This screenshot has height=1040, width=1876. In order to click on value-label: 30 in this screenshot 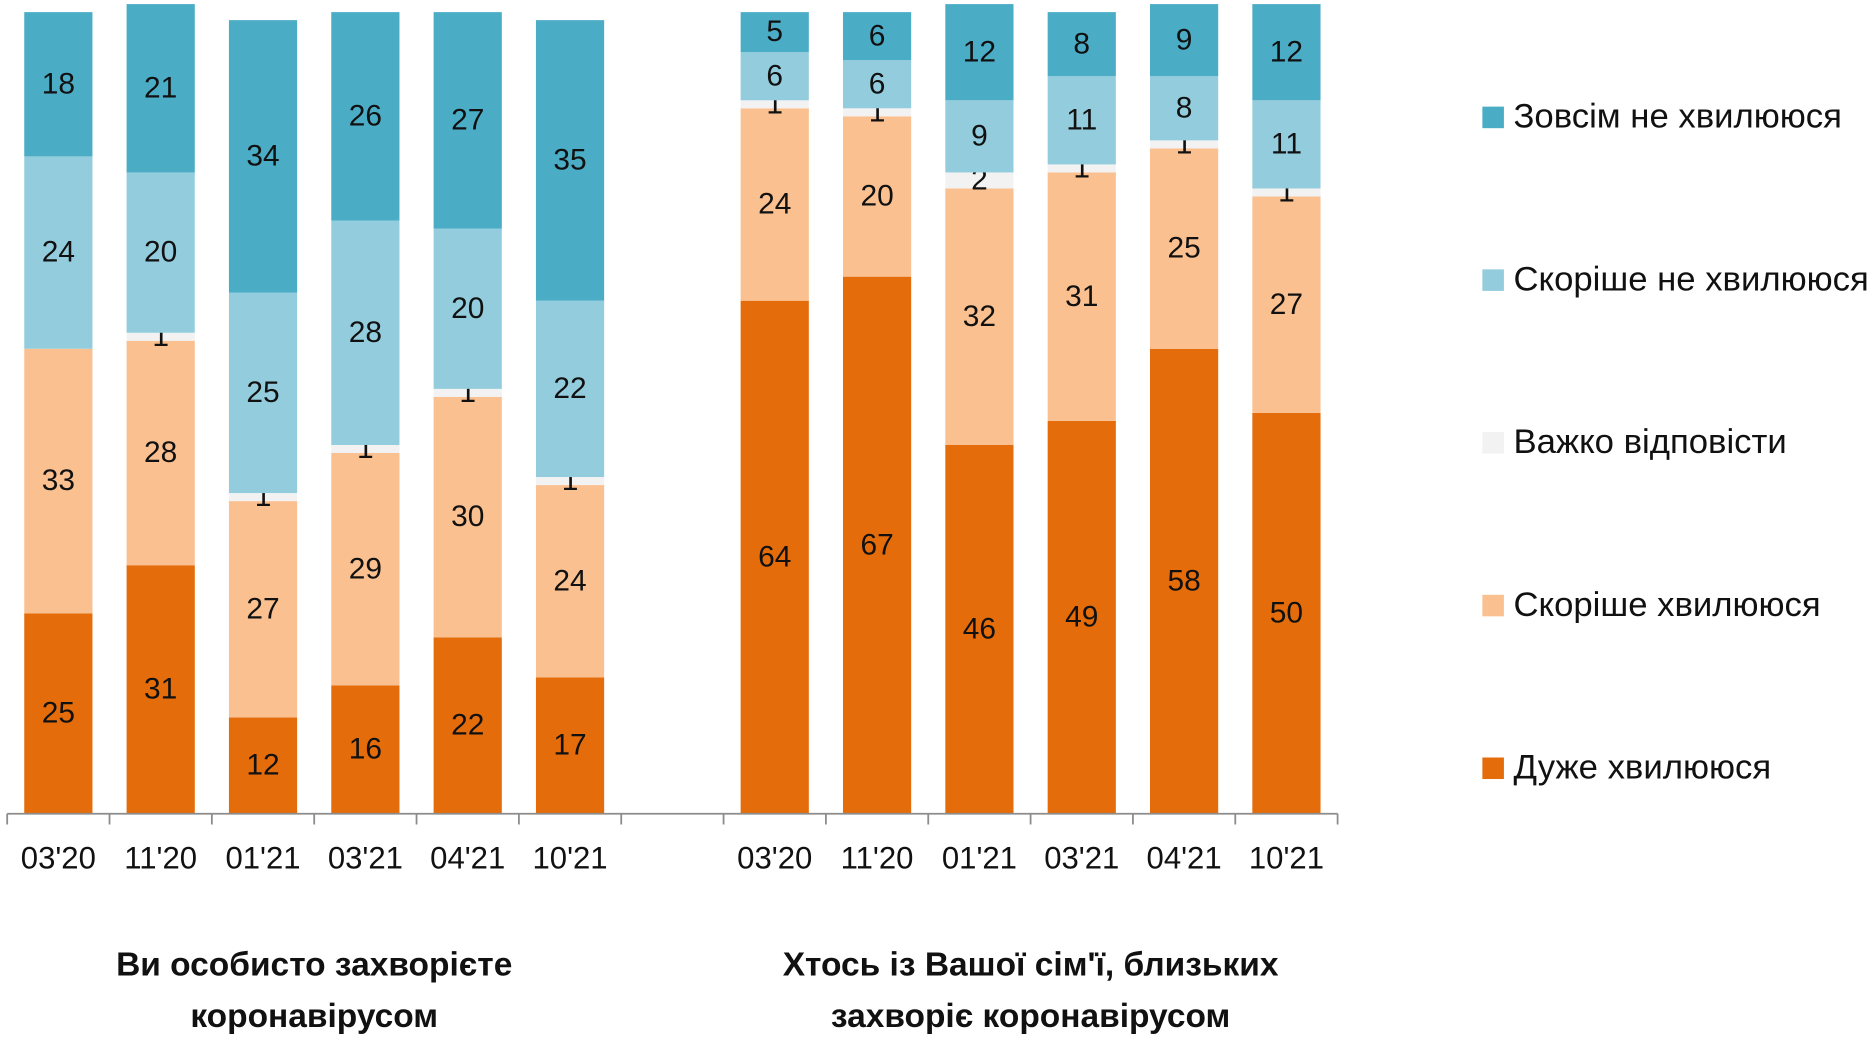, I will do `click(467, 516)`.